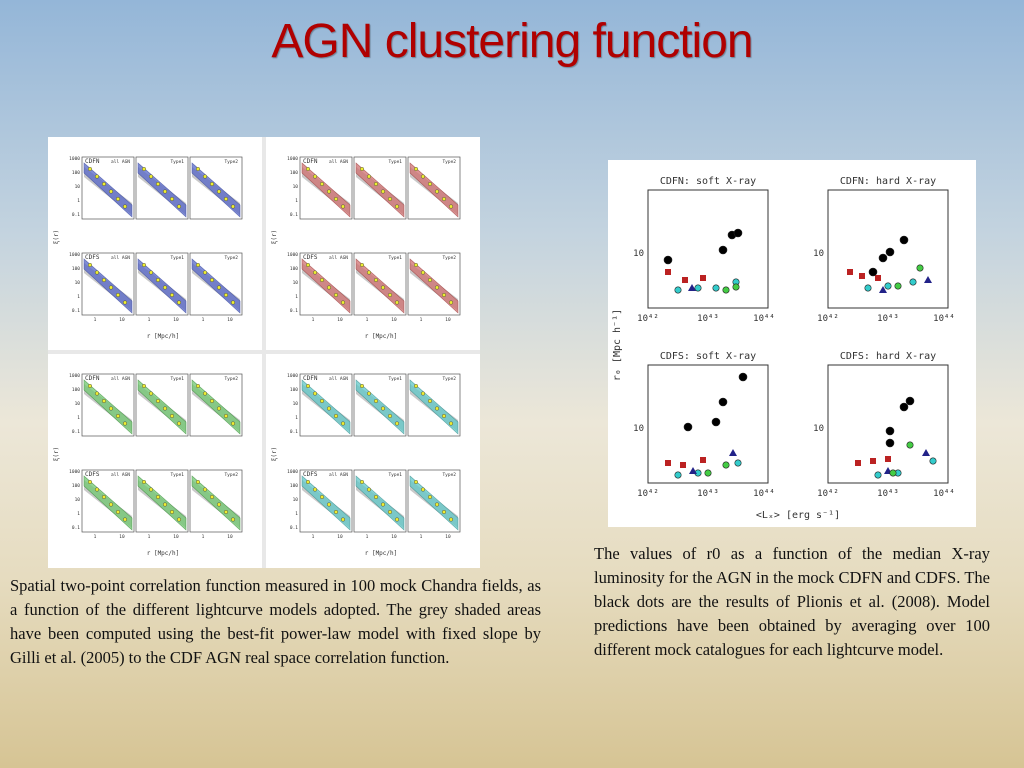 The height and width of the screenshot is (768, 1024). Describe the element at coordinates (648, 319) in the screenshot. I see `x-tick-label: 10⁴²` at that location.